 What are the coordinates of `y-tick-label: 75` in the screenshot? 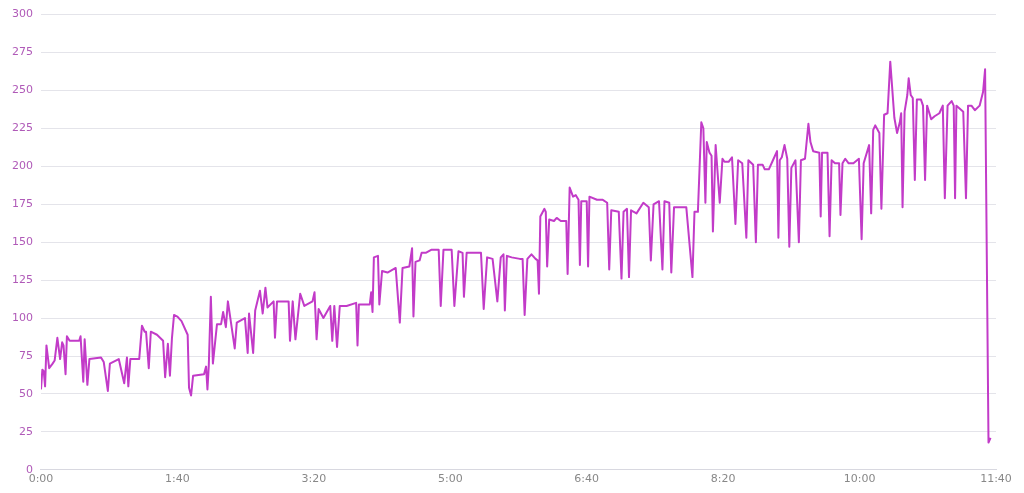 It's located at (26, 355).